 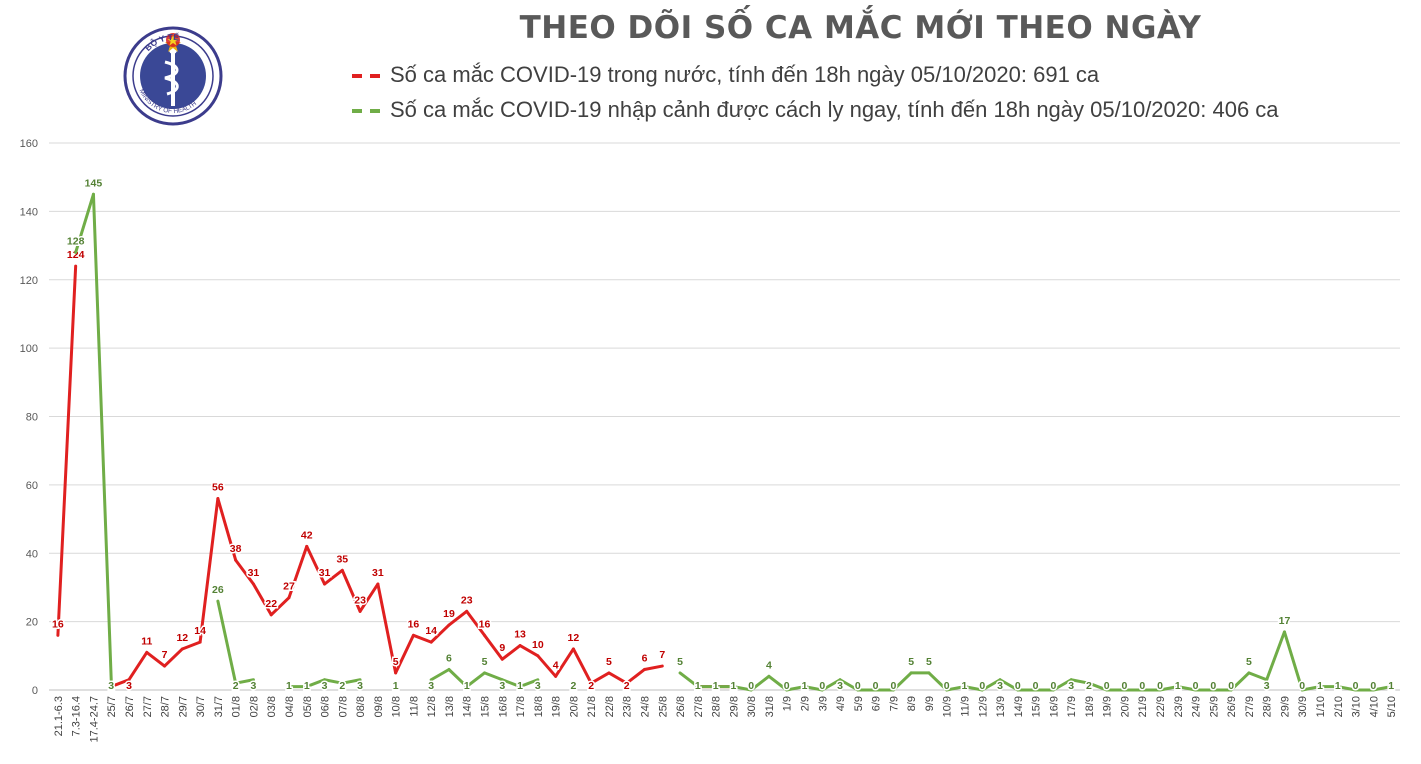 What do you see at coordinates (646, 706) in the screenshot?
I see `x-tick-label: 24/8` at bounding box center [646, 706].